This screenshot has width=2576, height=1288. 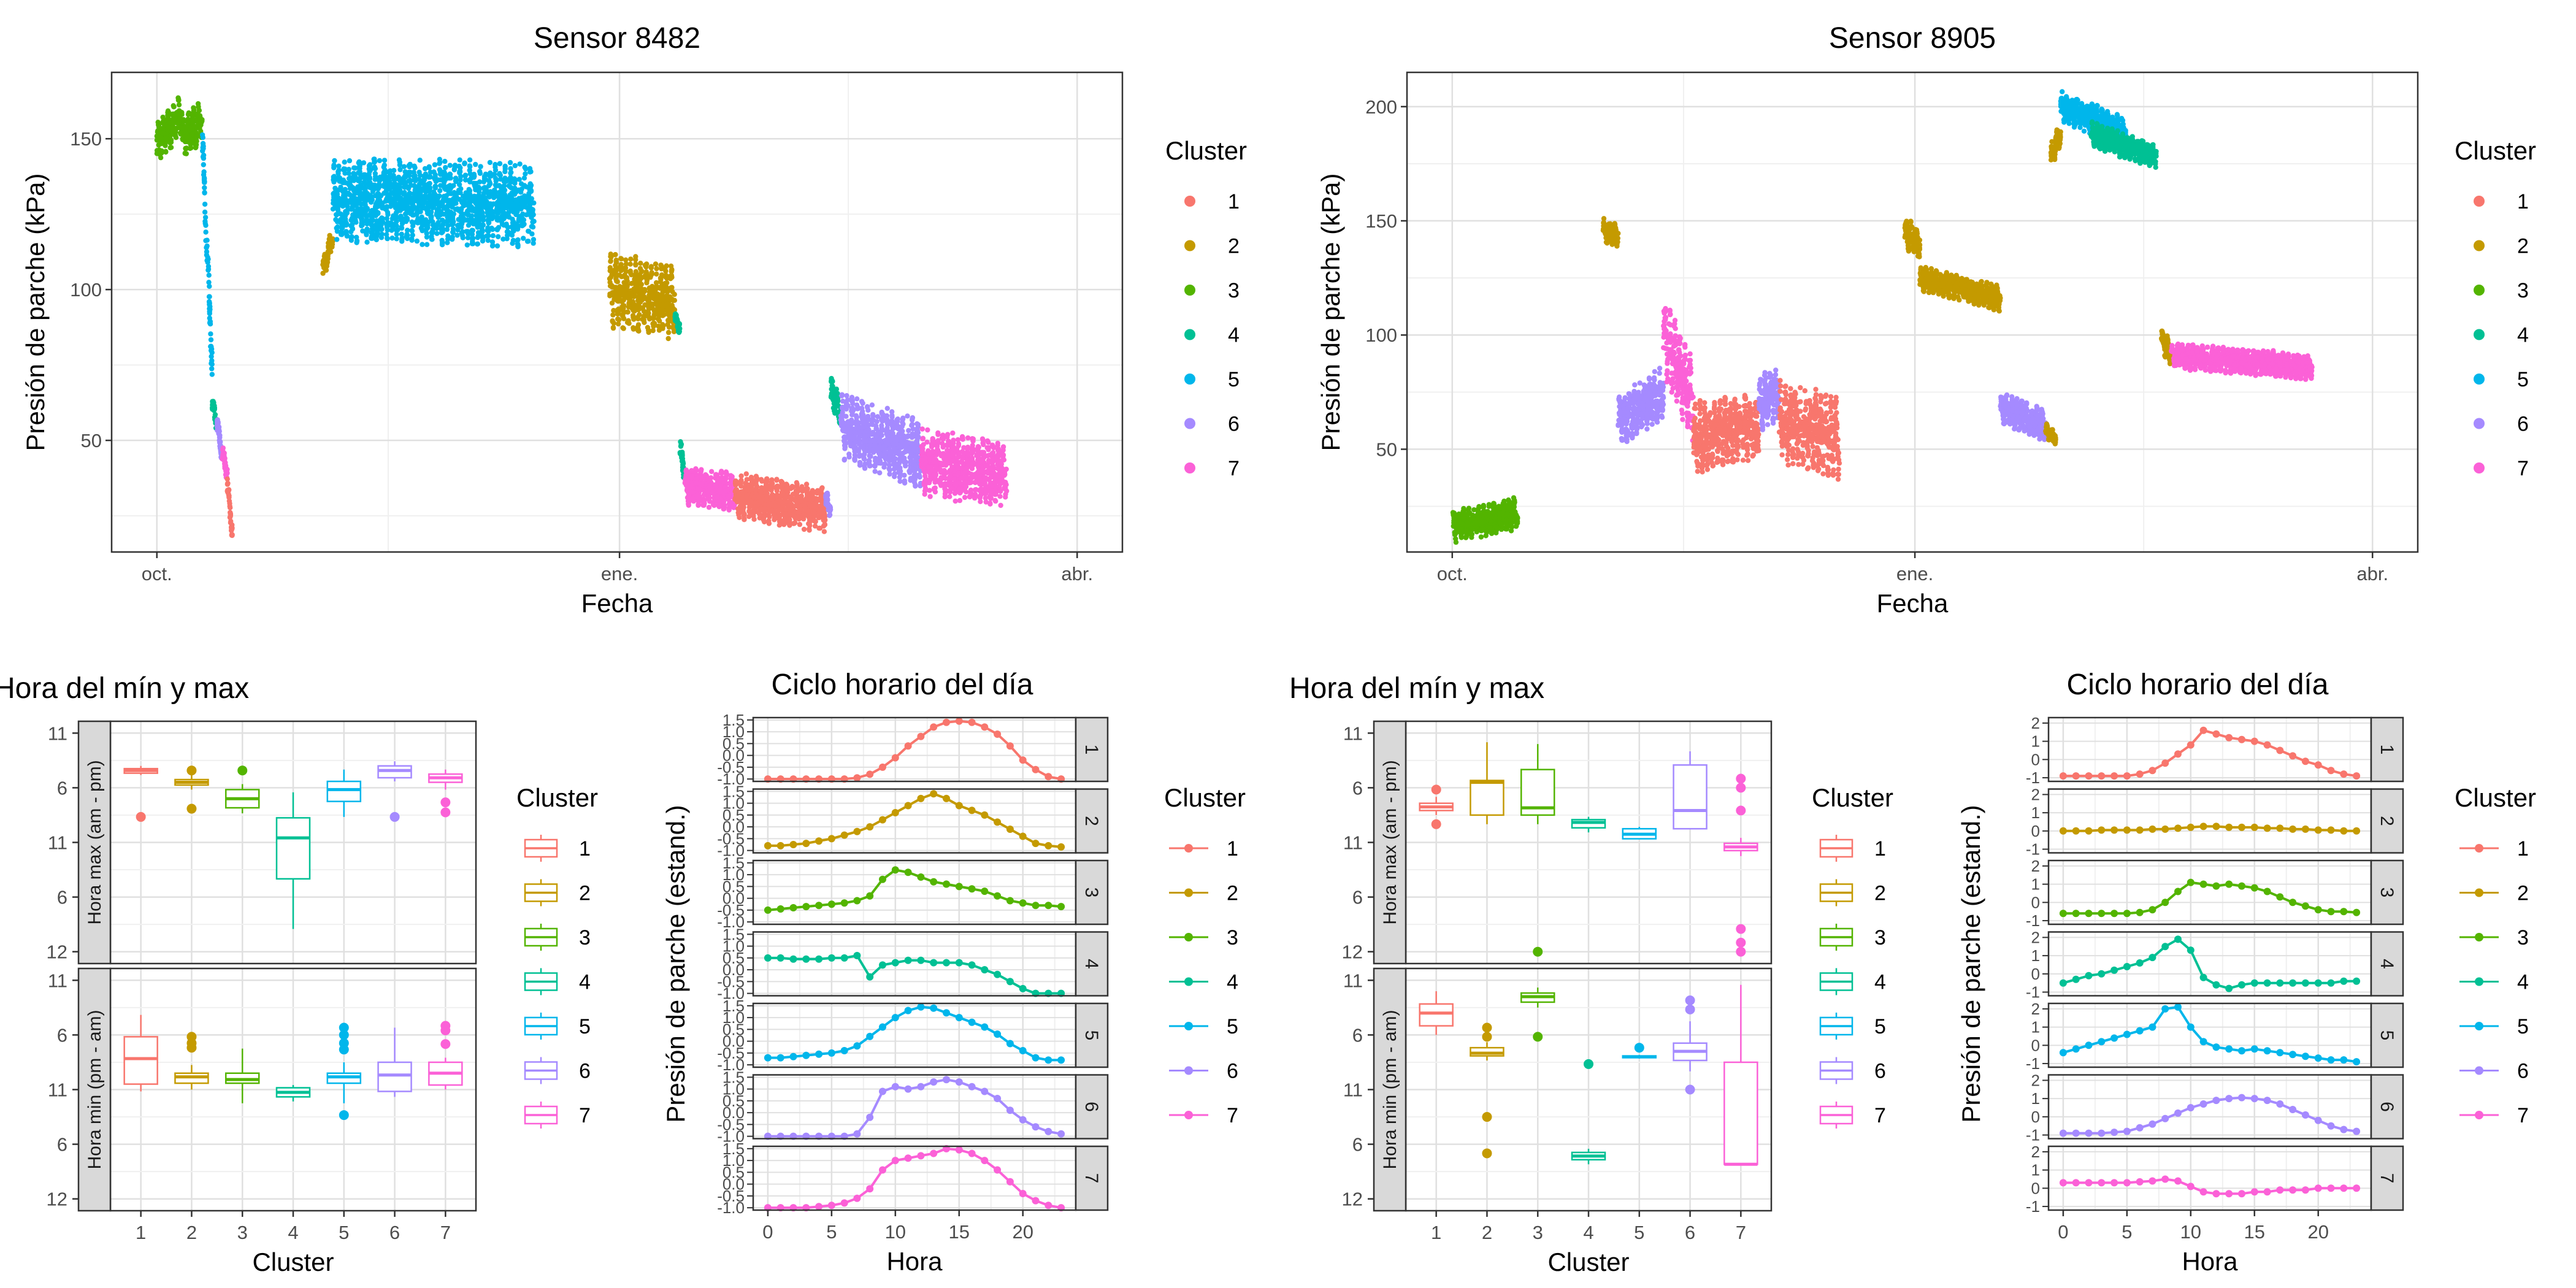 What do you see at coordinates (192, 128) in the screenshot?
I see `cluster-3-segment` at bounding box center [192, 128].